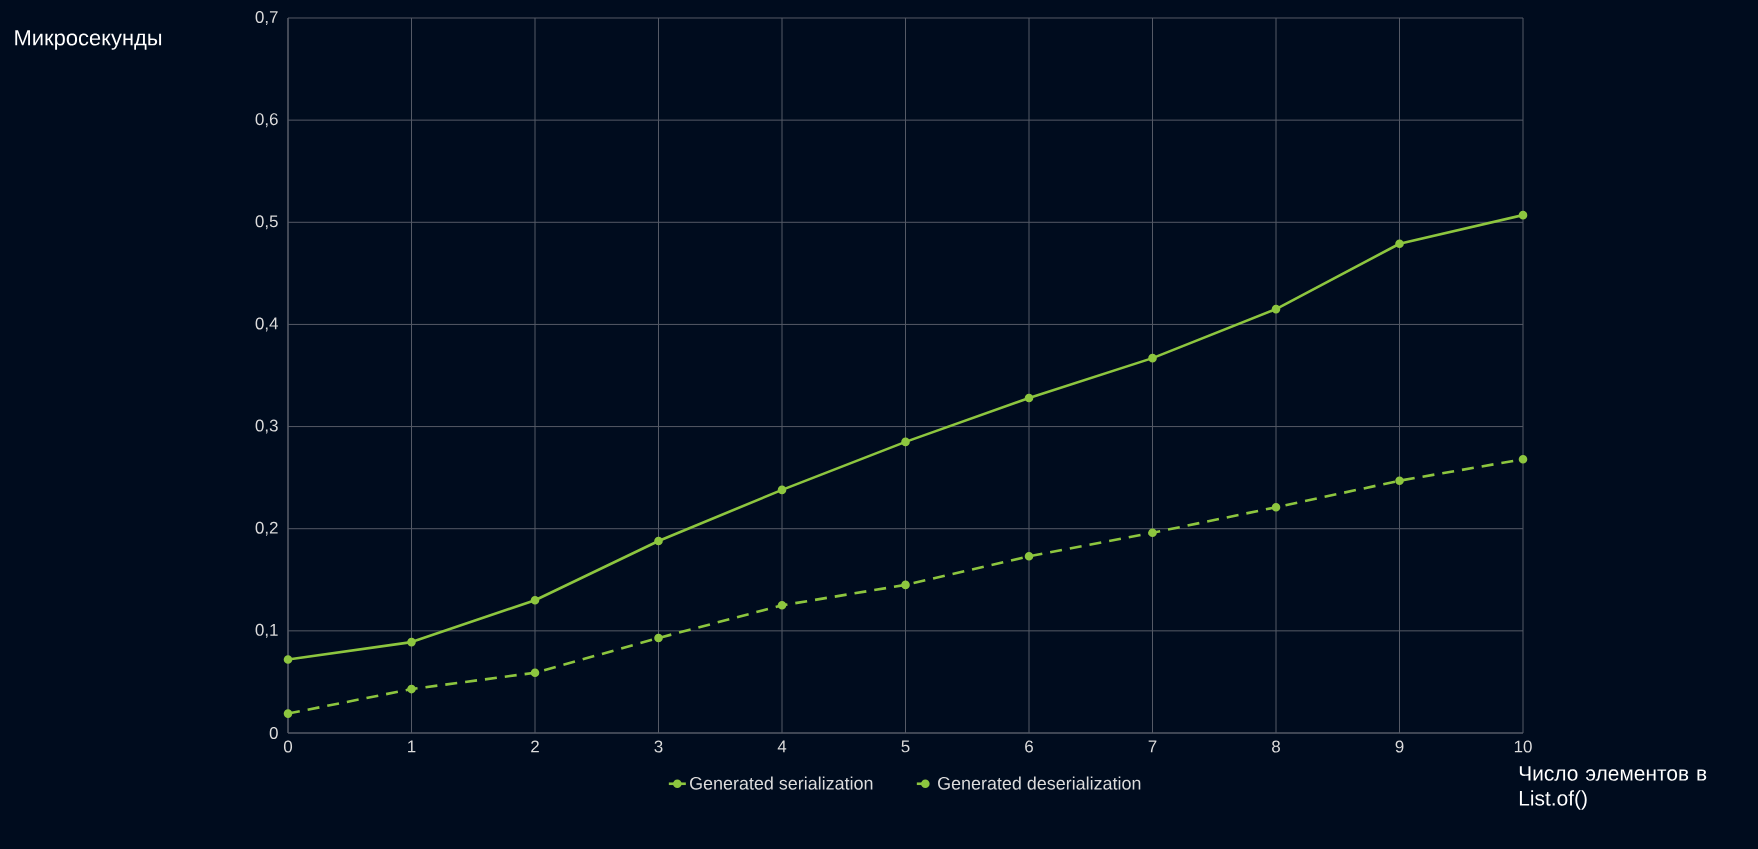  I want to click on x-axis-title: Число элементов в List.of(), so click(1613, 788).